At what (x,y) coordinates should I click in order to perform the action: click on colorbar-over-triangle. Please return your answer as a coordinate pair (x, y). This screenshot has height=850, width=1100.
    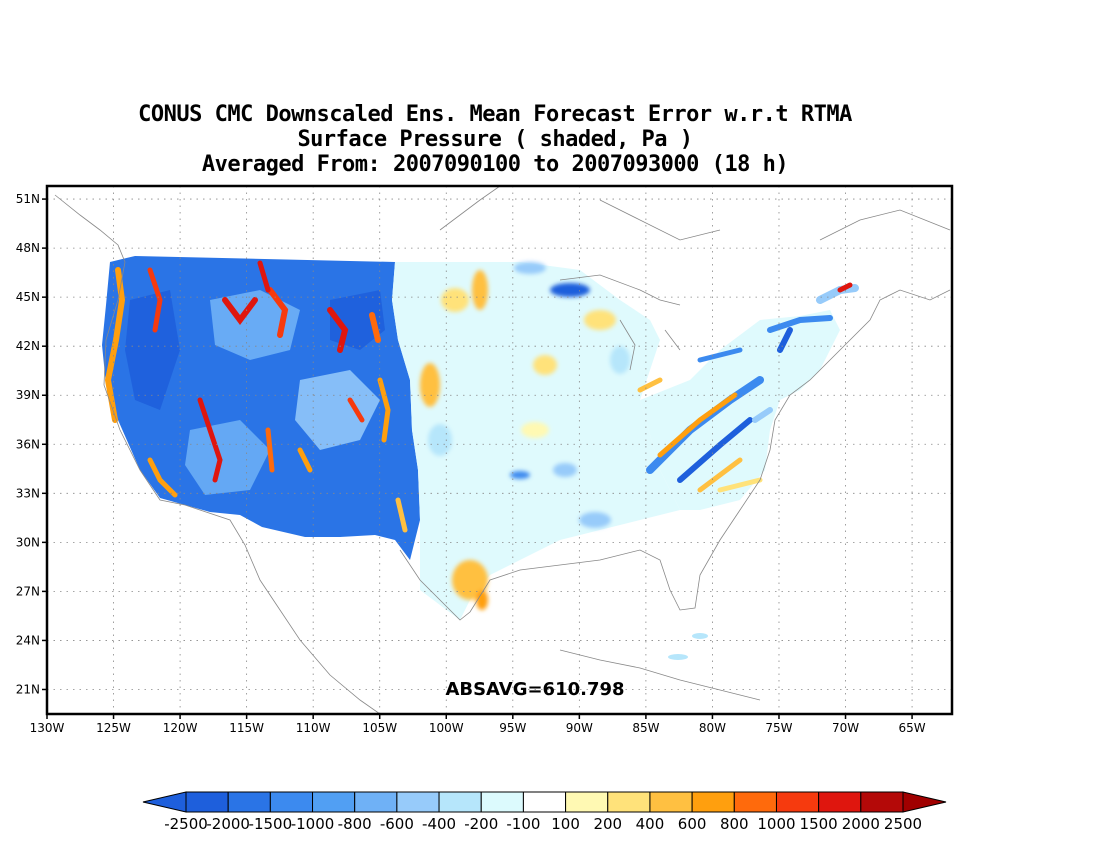
    Looking at the image, I should click on (924, 802).